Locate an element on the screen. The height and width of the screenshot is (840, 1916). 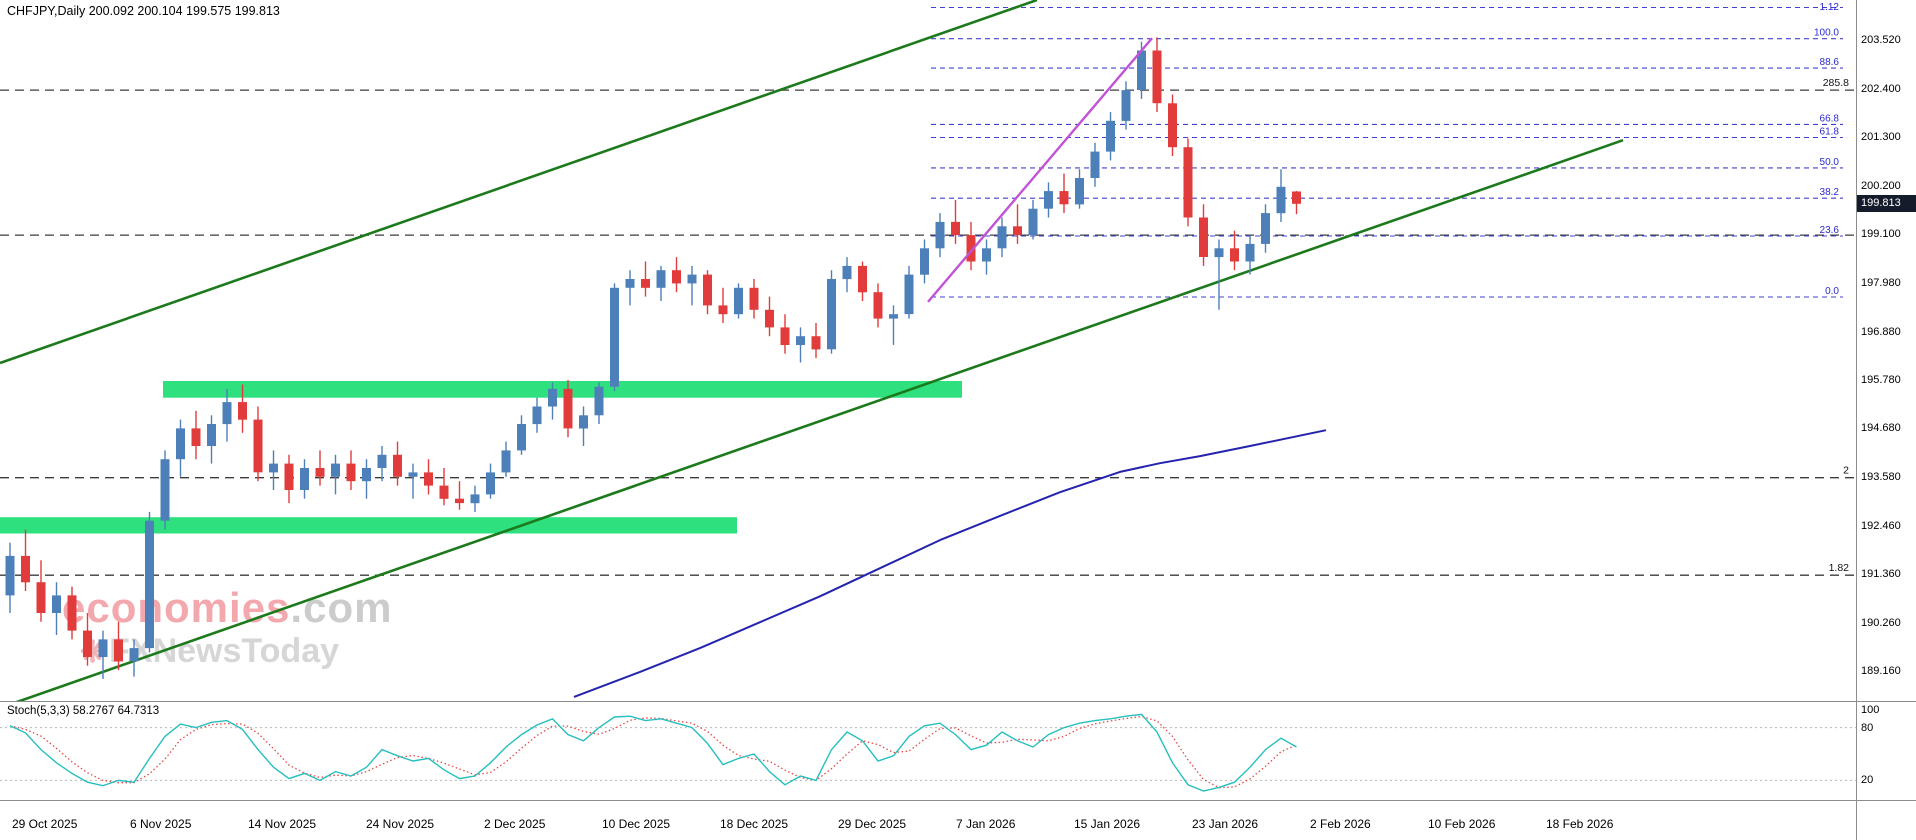
price-axis-label: 201.300 is located at coordinates (1881, 137).